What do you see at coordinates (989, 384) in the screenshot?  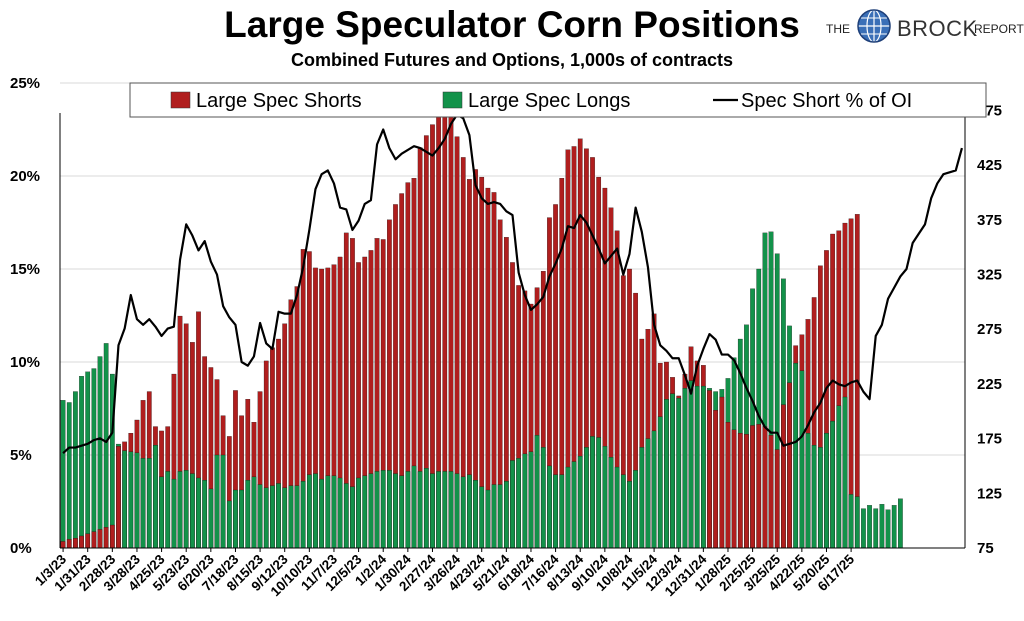 I see `right-tick-label: 225` at bounding box center [989, 384].